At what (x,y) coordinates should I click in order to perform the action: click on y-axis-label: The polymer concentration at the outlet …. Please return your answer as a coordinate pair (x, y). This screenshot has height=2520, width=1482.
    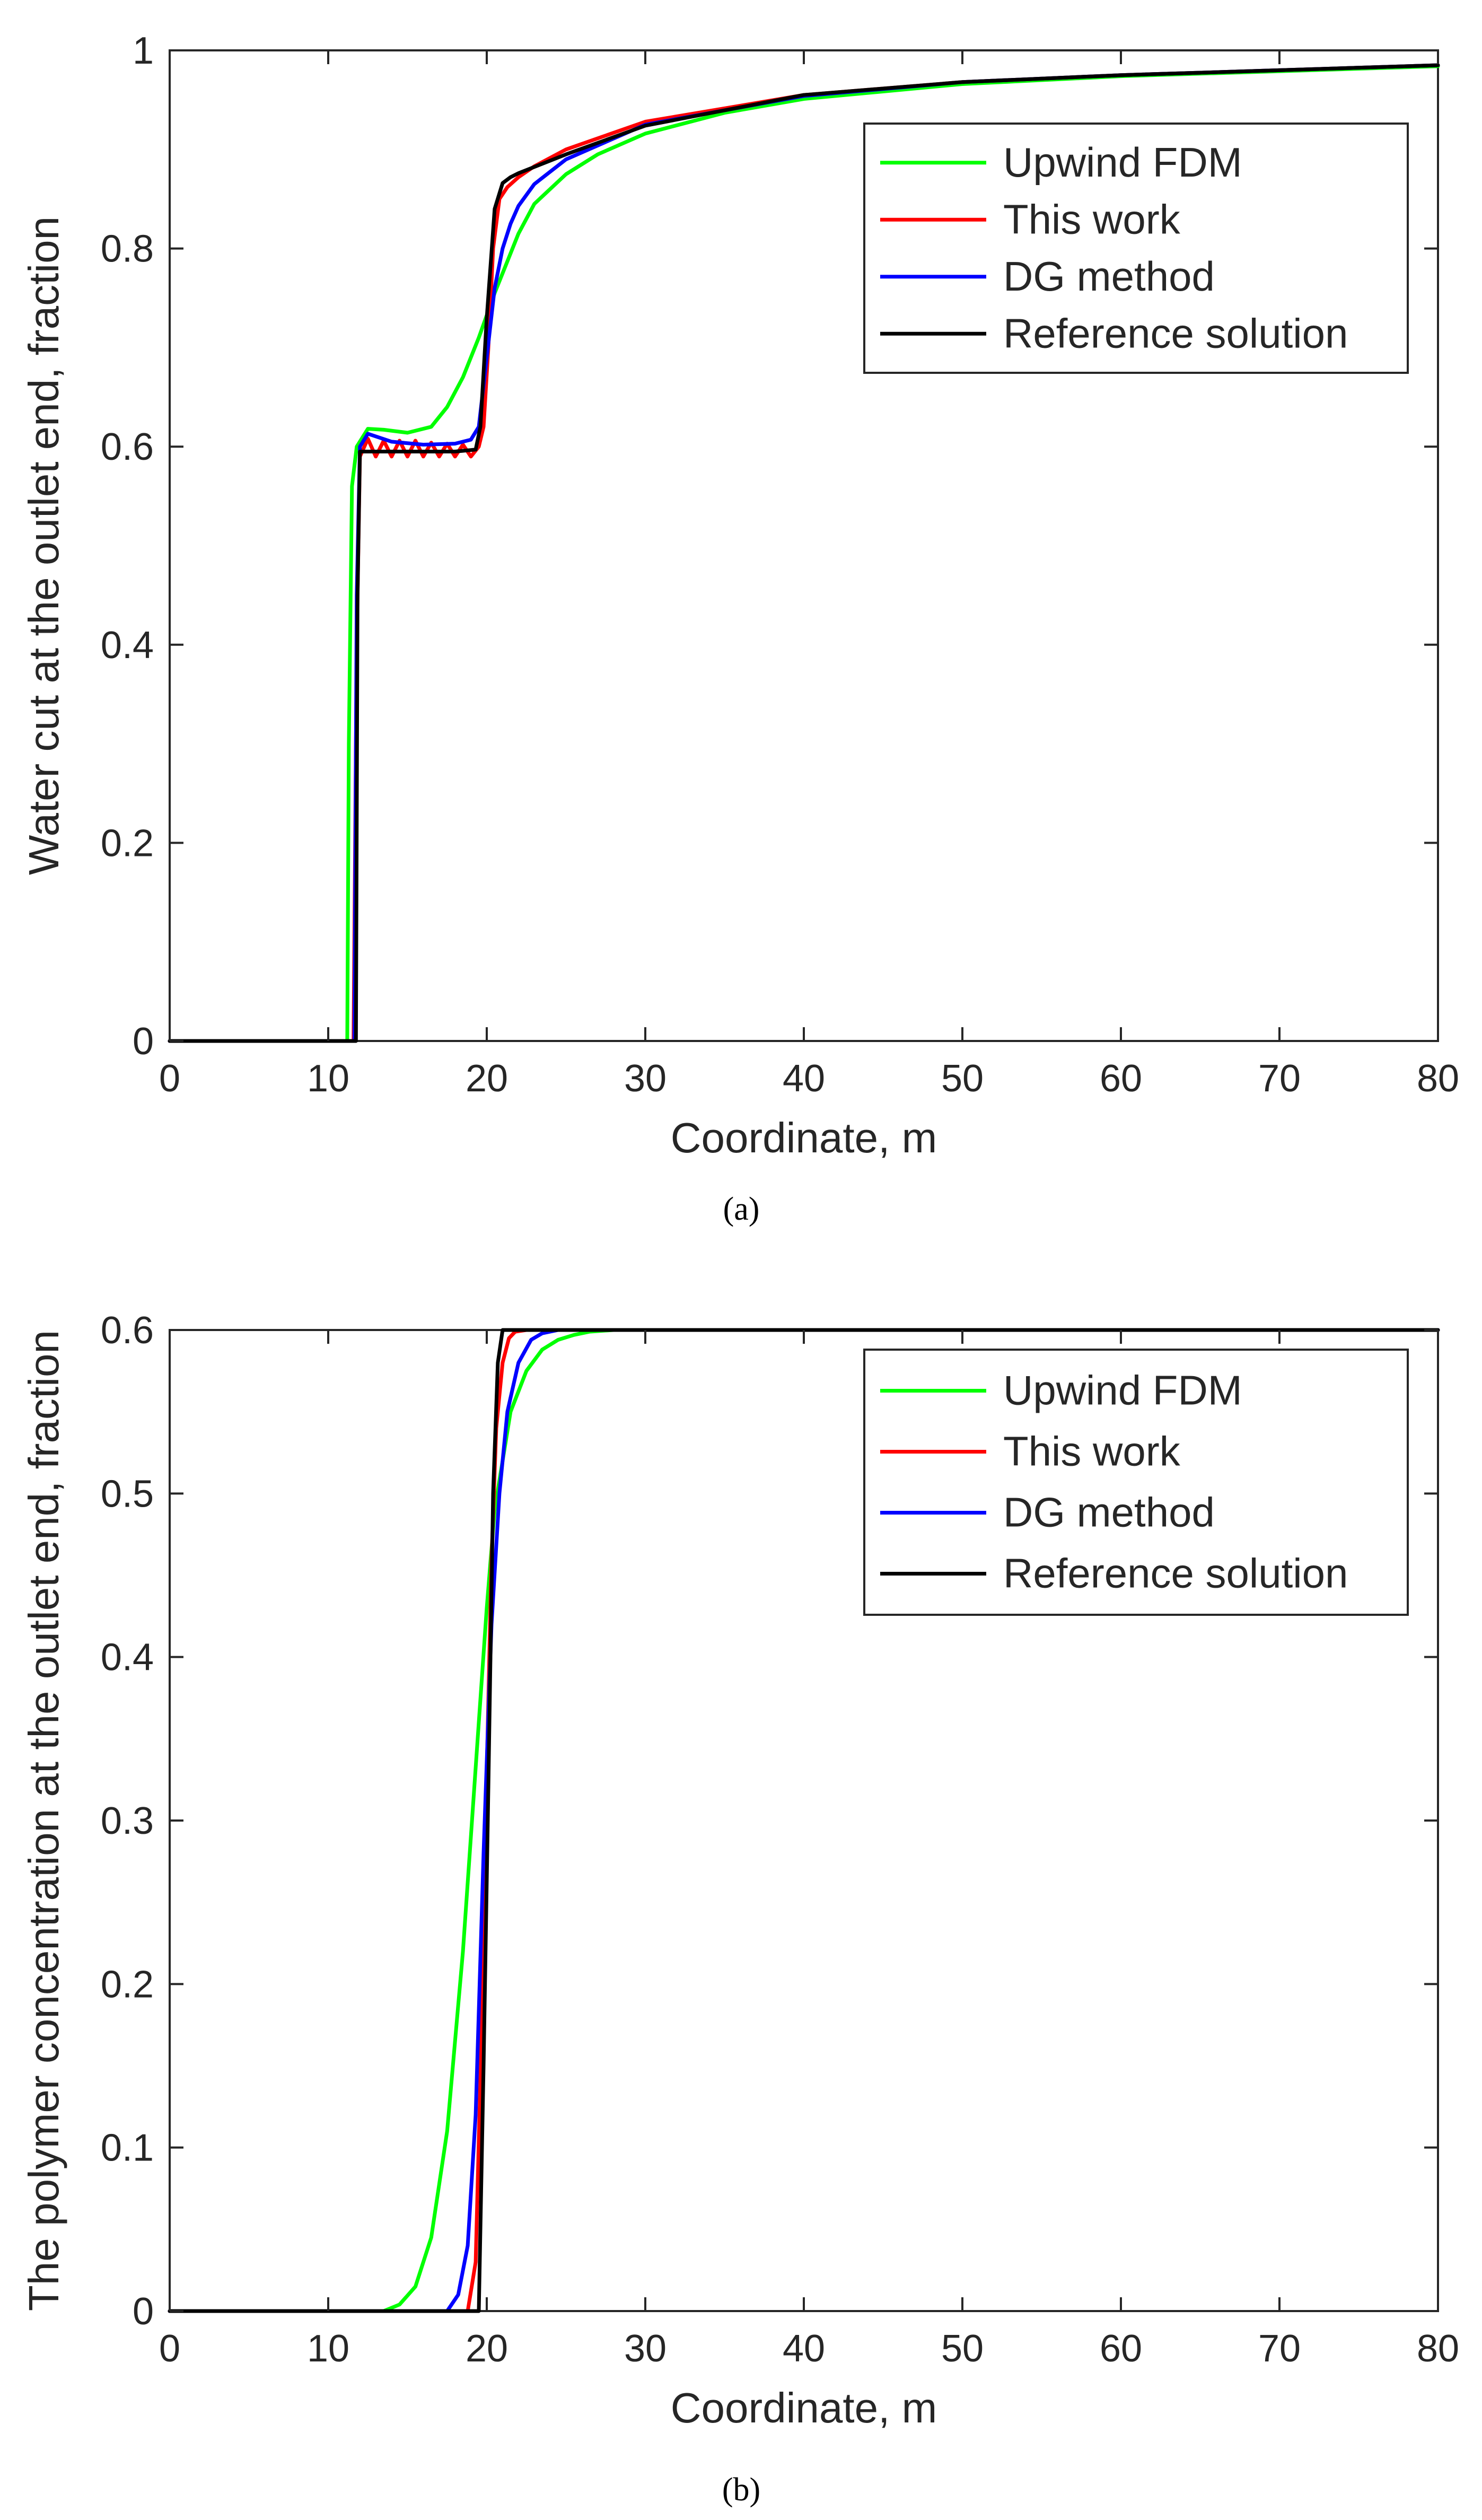
    Looking at the image, I should click on (43, 1820).